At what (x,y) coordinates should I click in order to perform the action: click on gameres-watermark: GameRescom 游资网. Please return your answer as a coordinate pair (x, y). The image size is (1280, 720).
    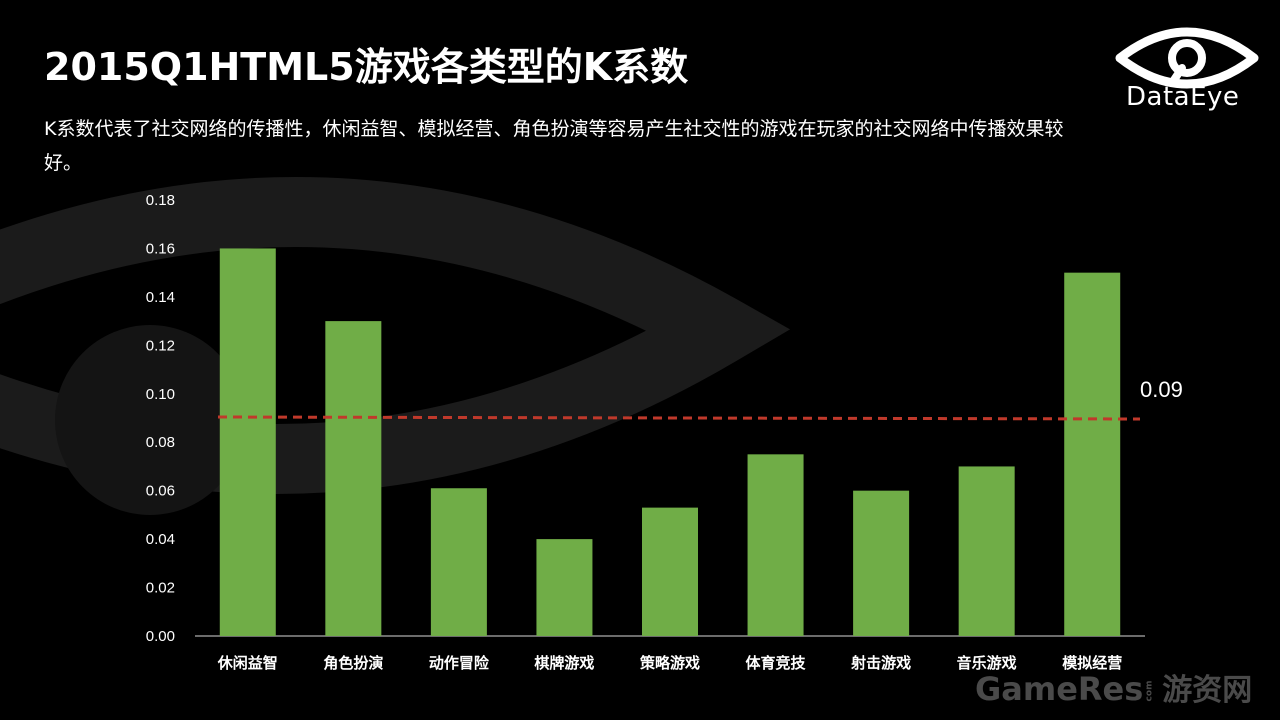
    Looking at the image, I should click on (1113, 687).